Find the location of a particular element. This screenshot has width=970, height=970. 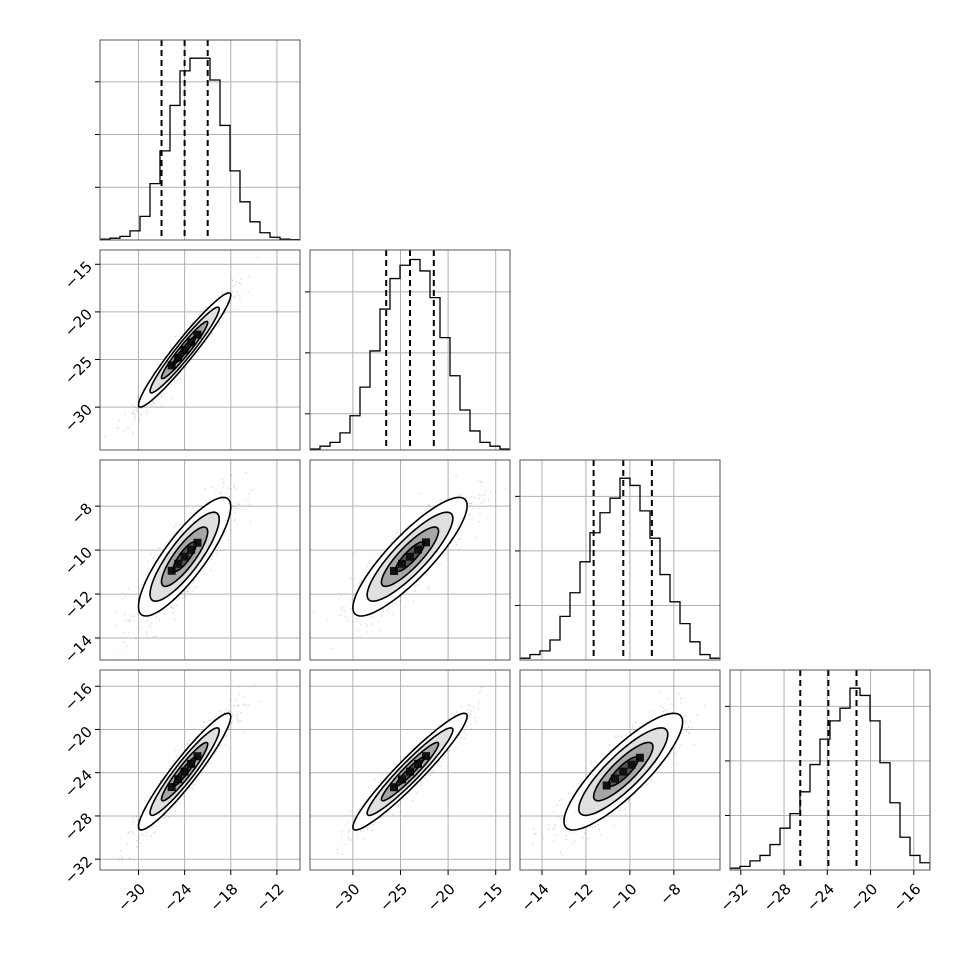

y-tick-label: −24 is located at coordinates (78, 783).